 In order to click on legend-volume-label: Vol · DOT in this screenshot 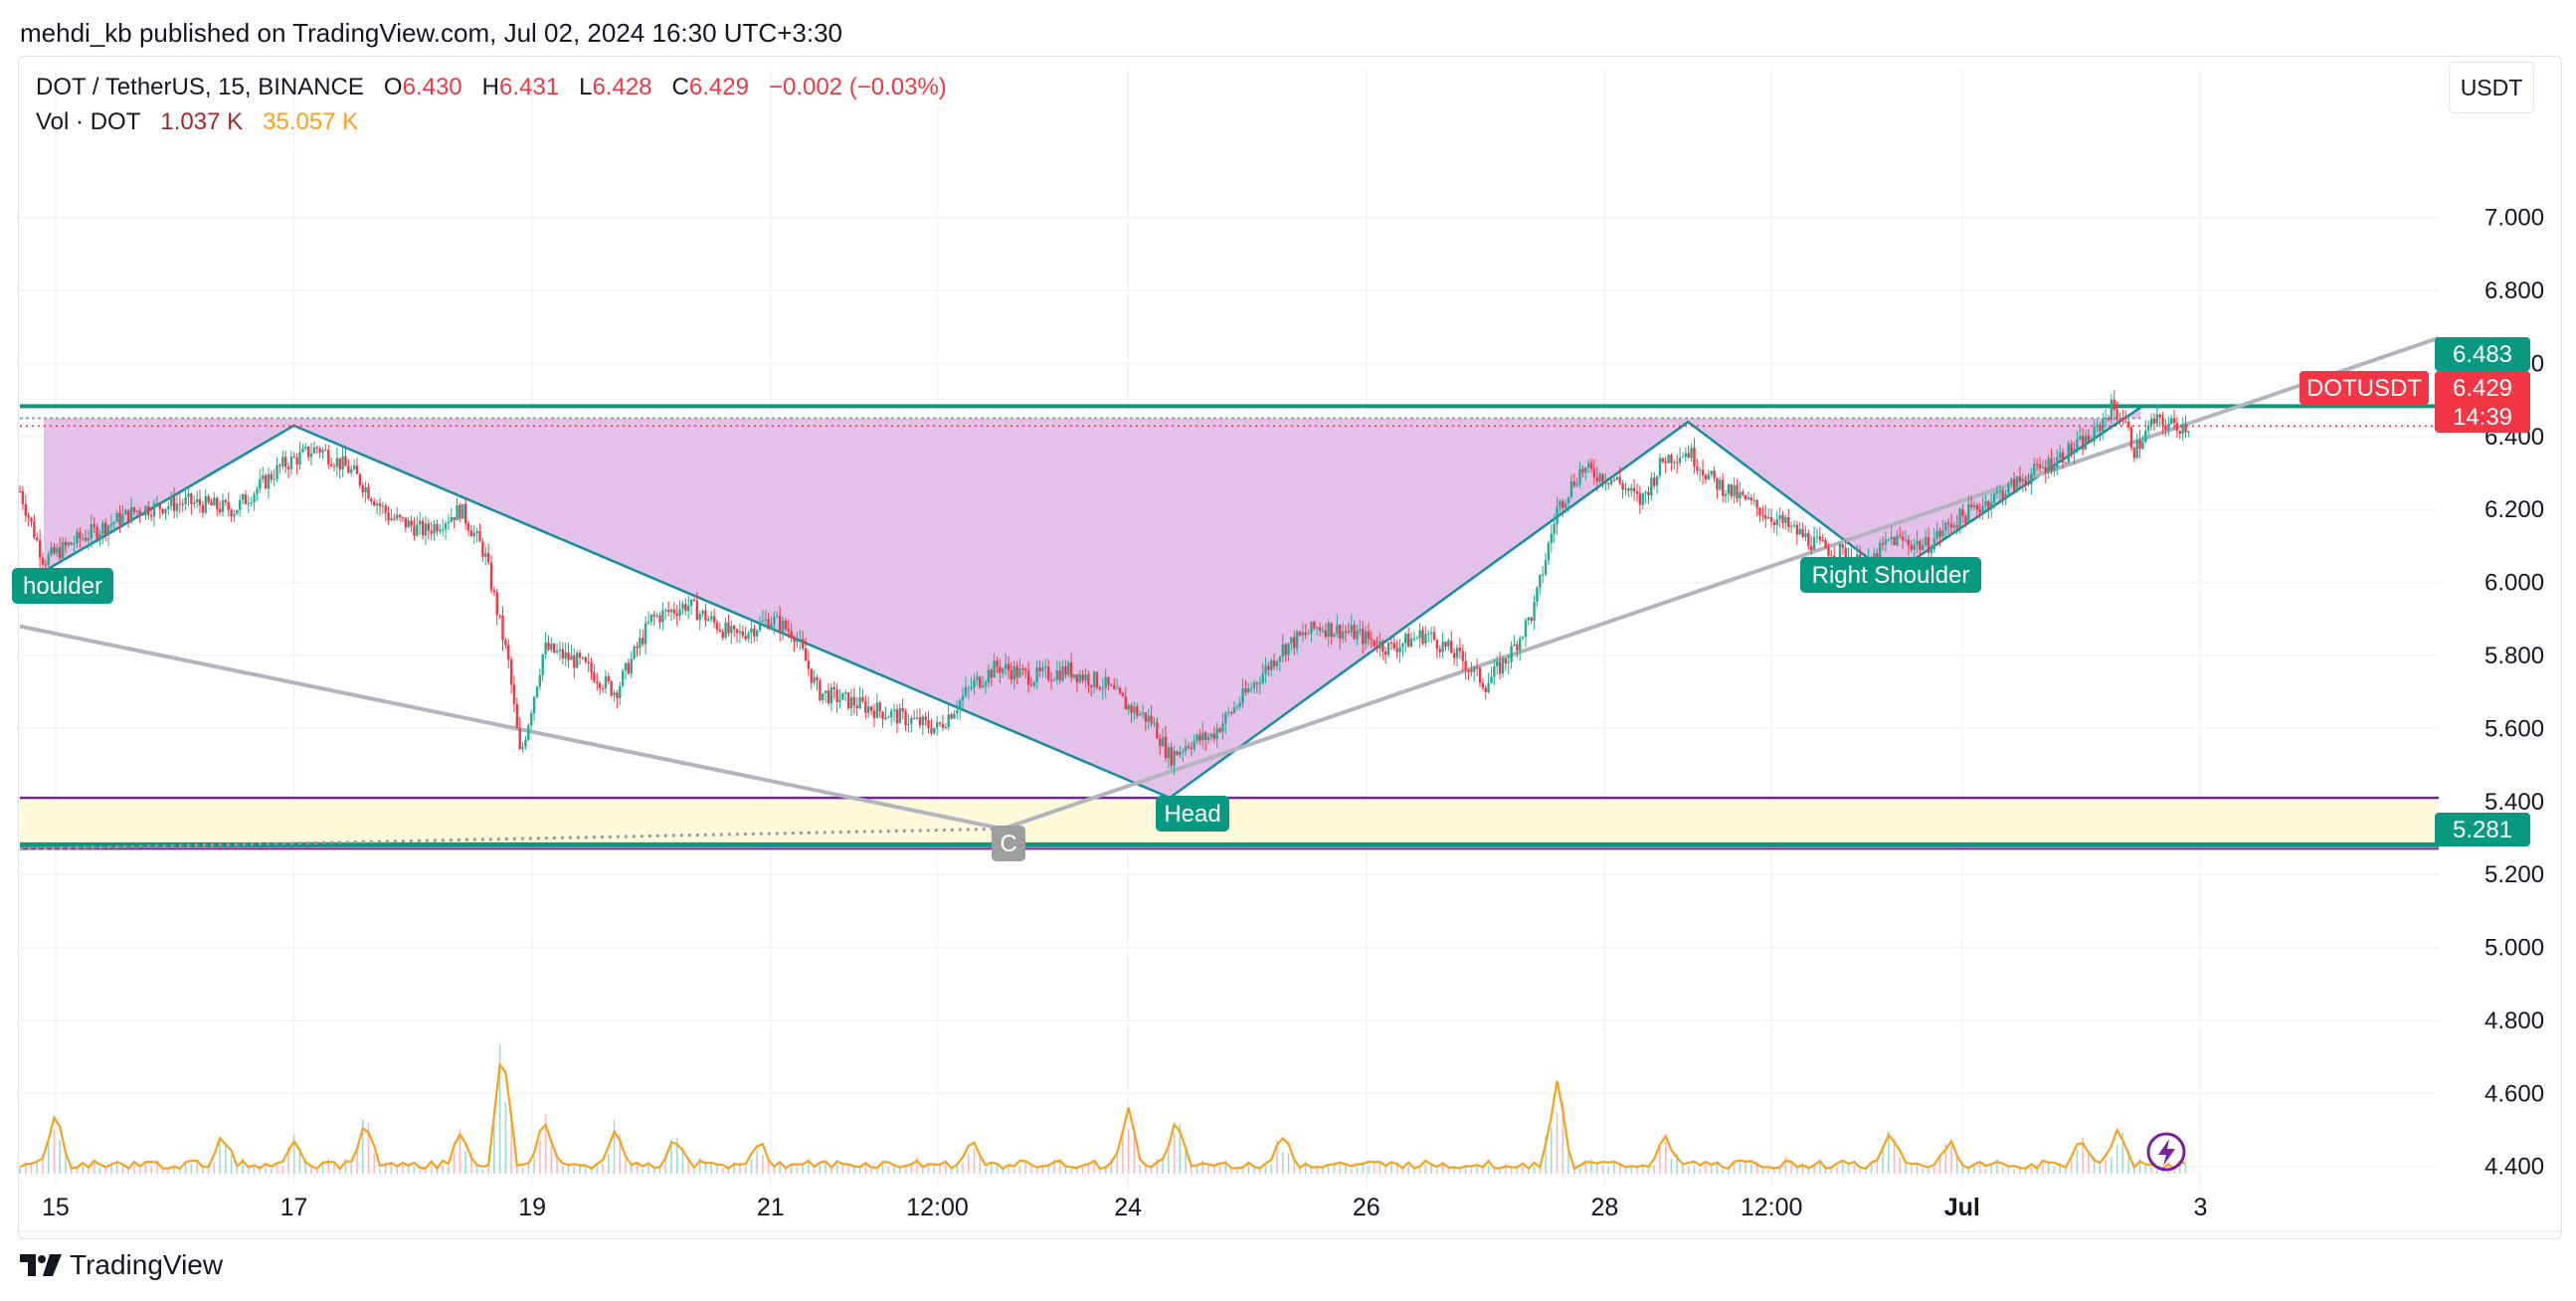, I will do `click(88, 122)`.